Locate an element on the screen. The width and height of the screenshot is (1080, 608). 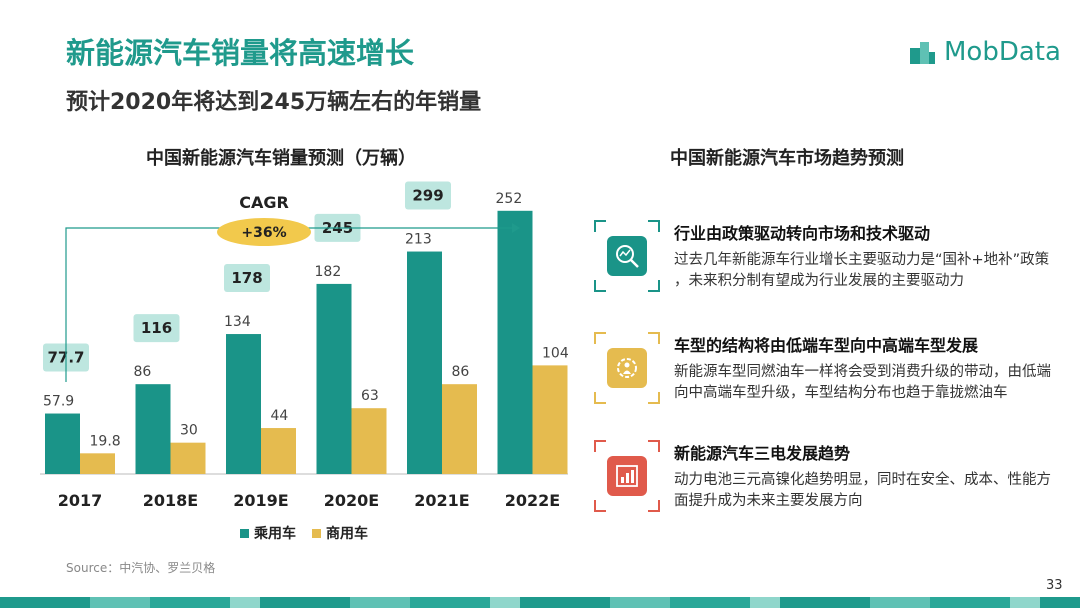
cagr-value: +36% is located at coordinates (263, 233).